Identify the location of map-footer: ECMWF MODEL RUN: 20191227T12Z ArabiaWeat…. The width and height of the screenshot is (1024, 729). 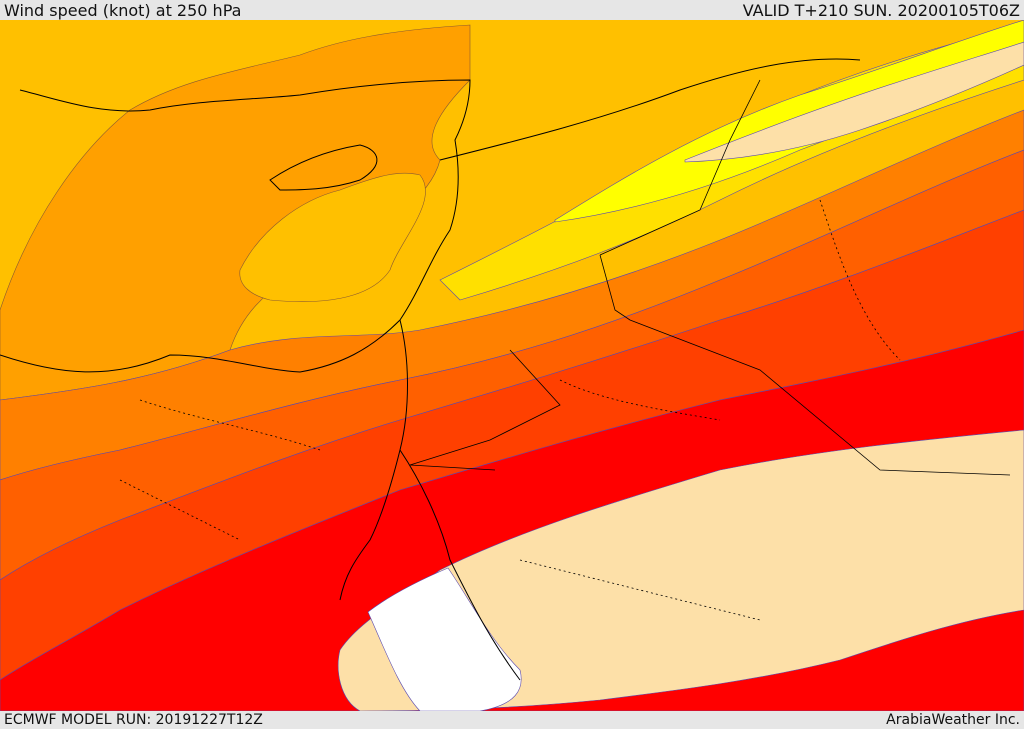
(512, 720).